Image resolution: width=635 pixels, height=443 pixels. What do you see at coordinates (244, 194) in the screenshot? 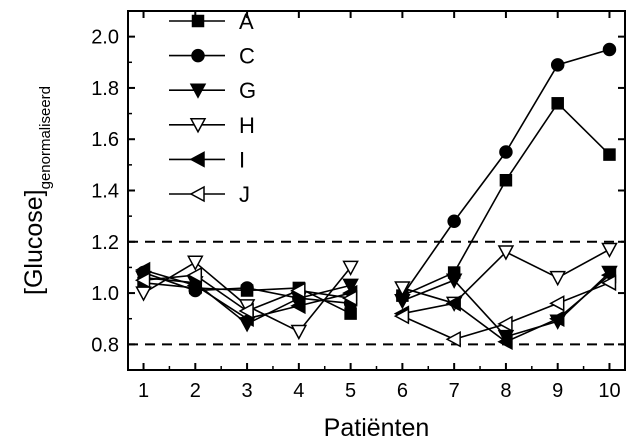
I see `legend-label: J` at bounding box center [244, 194].